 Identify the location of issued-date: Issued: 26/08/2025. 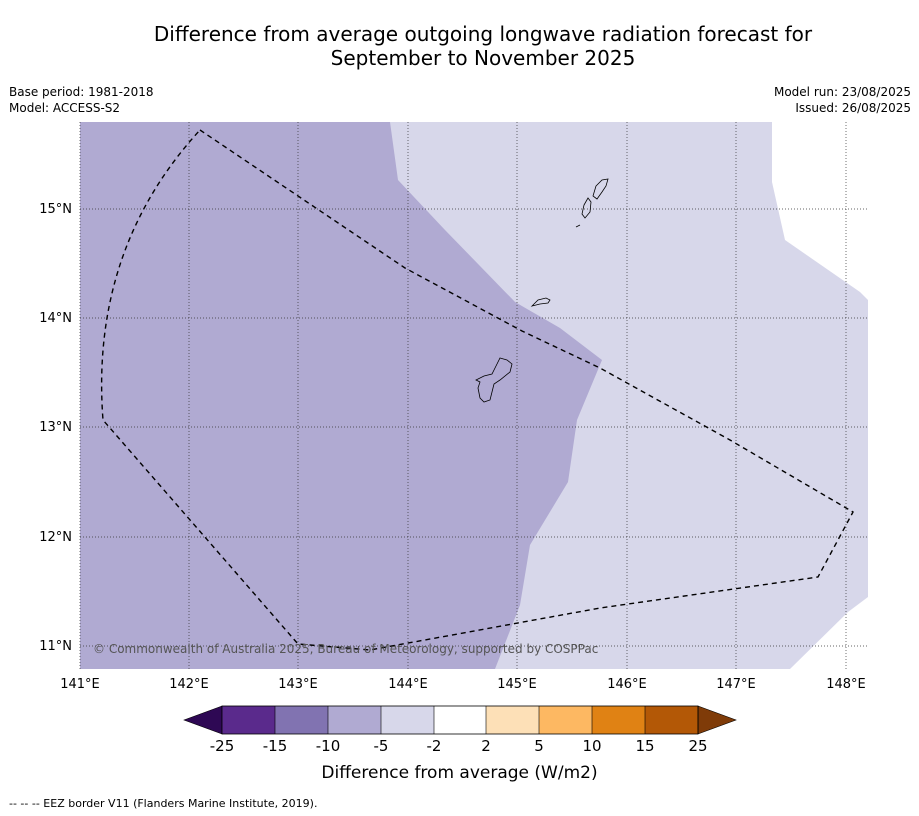
(853, 108).